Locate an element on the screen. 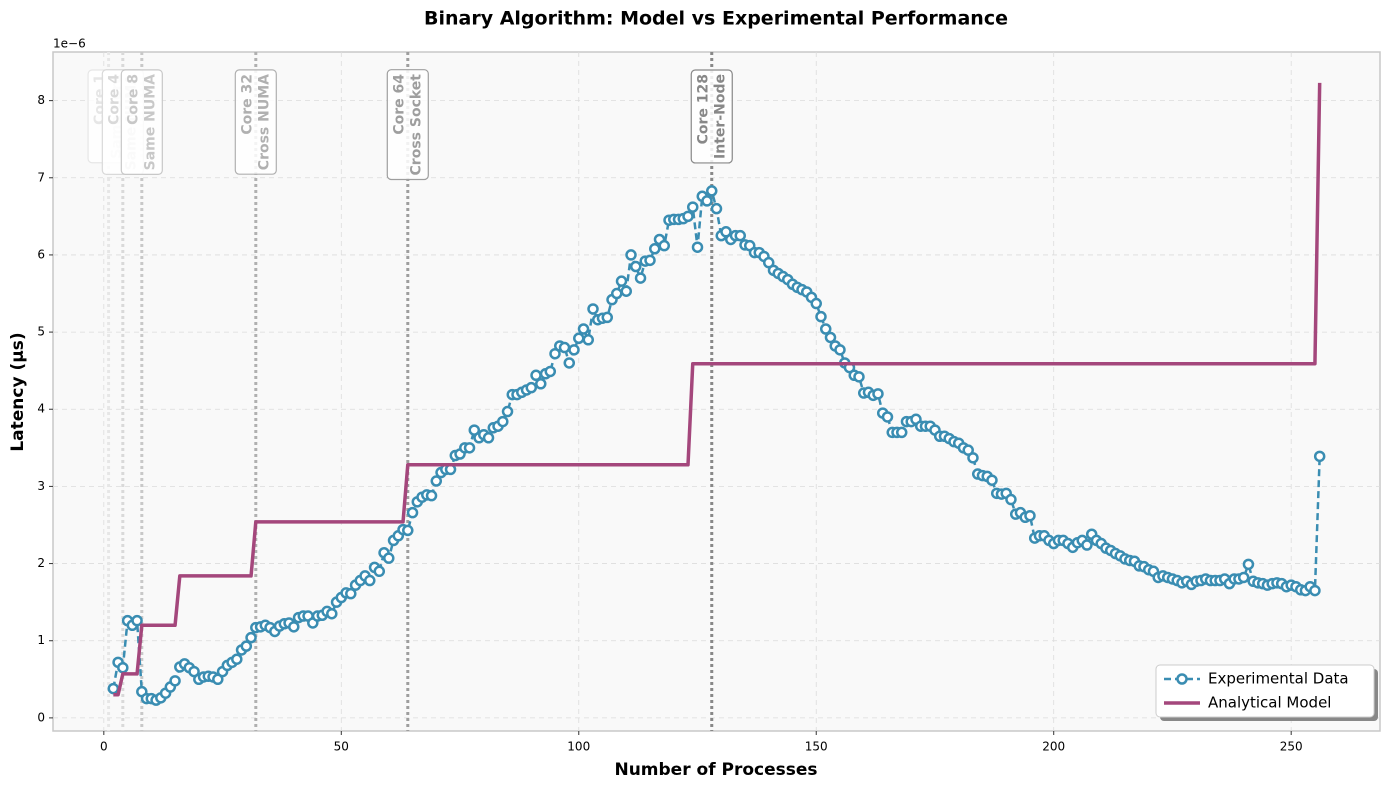  y-axis-label: Latency (µs) is located at coordinates (18, 391).